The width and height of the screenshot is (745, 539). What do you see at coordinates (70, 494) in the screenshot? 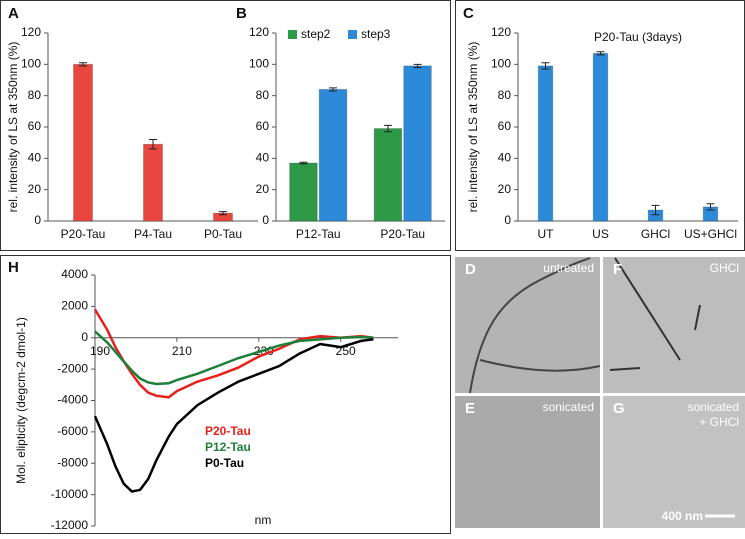
I see `y-tick-label: -10000` at bounding box center [70, 494].